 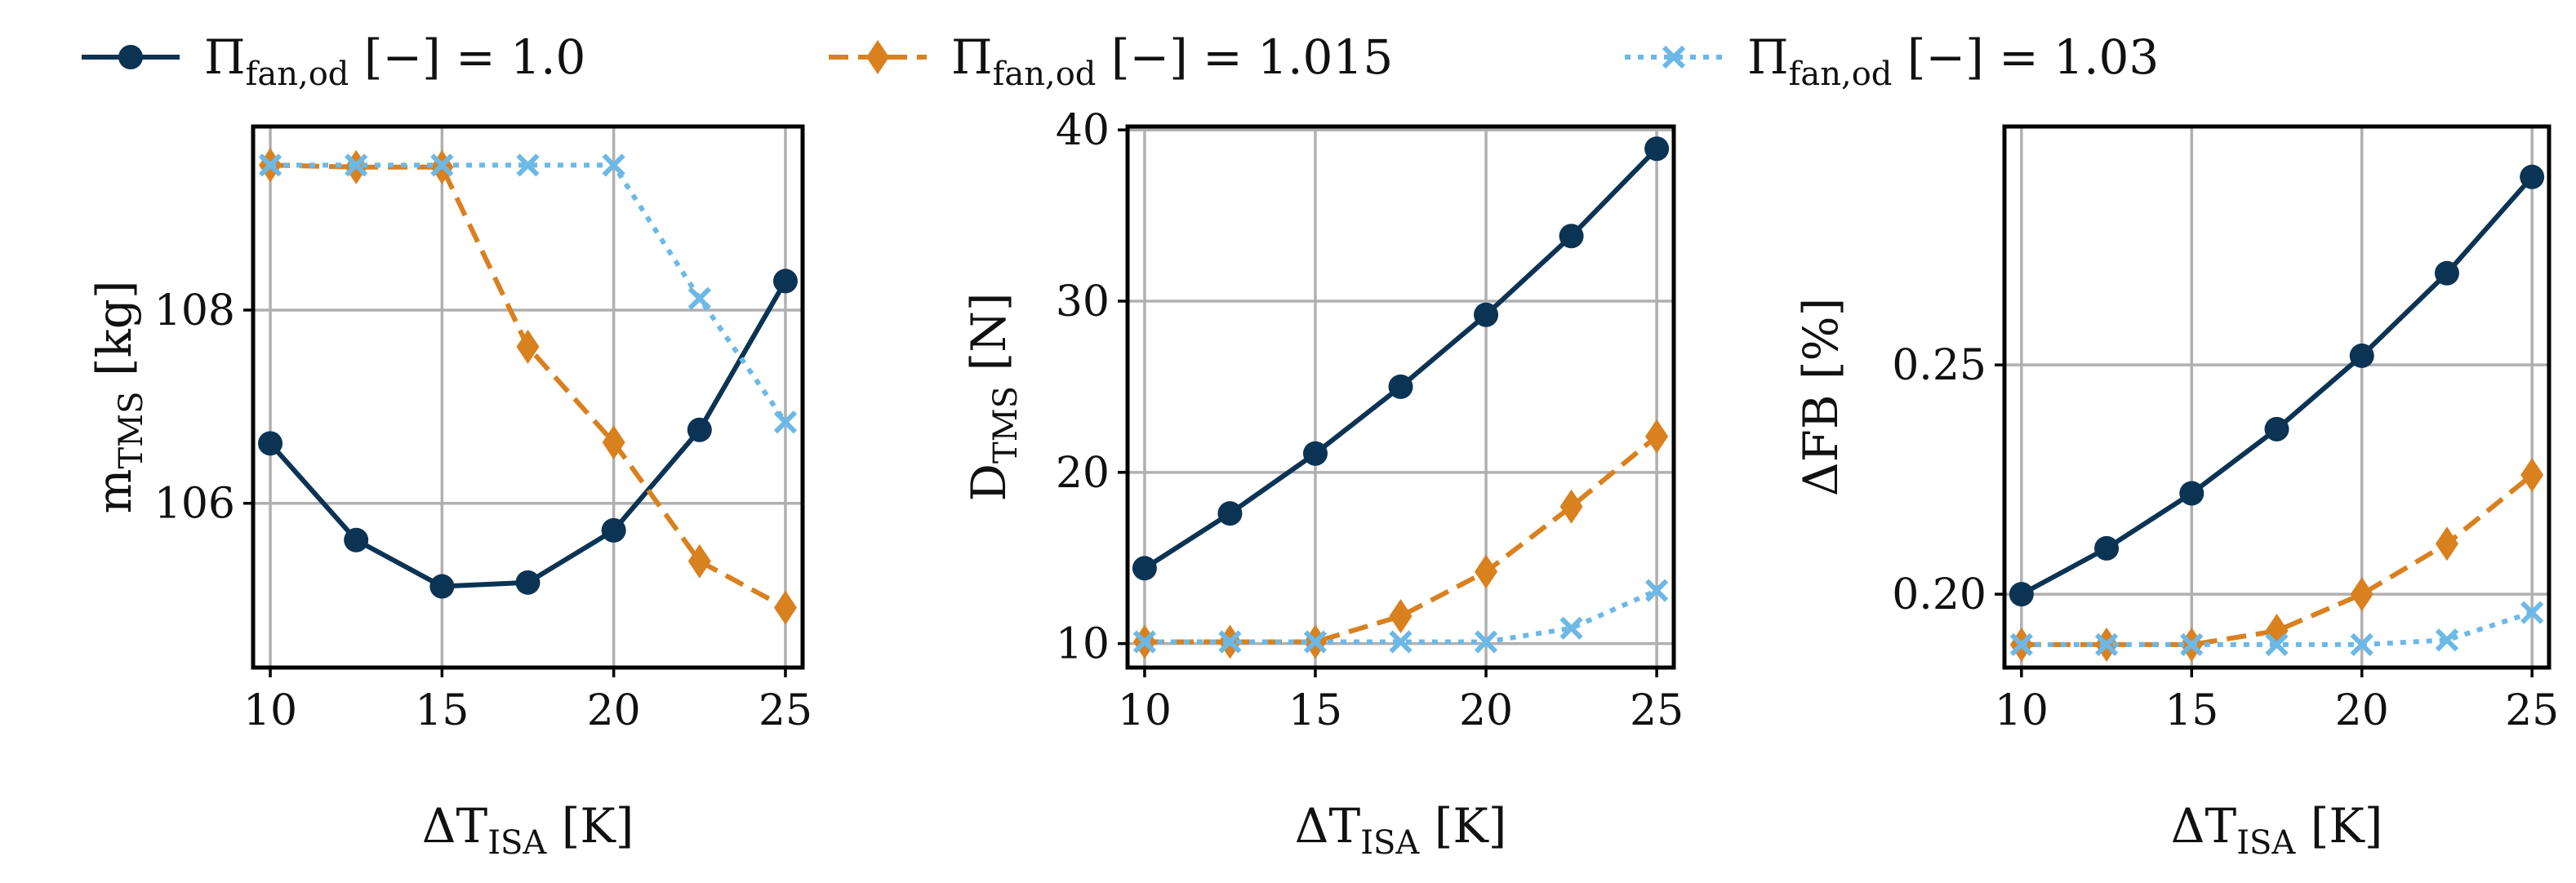 What do you see at coordinates (1083, 130) in the screenshot?
I see `y-tick-label: 40` at bounding box center [1083, 130].